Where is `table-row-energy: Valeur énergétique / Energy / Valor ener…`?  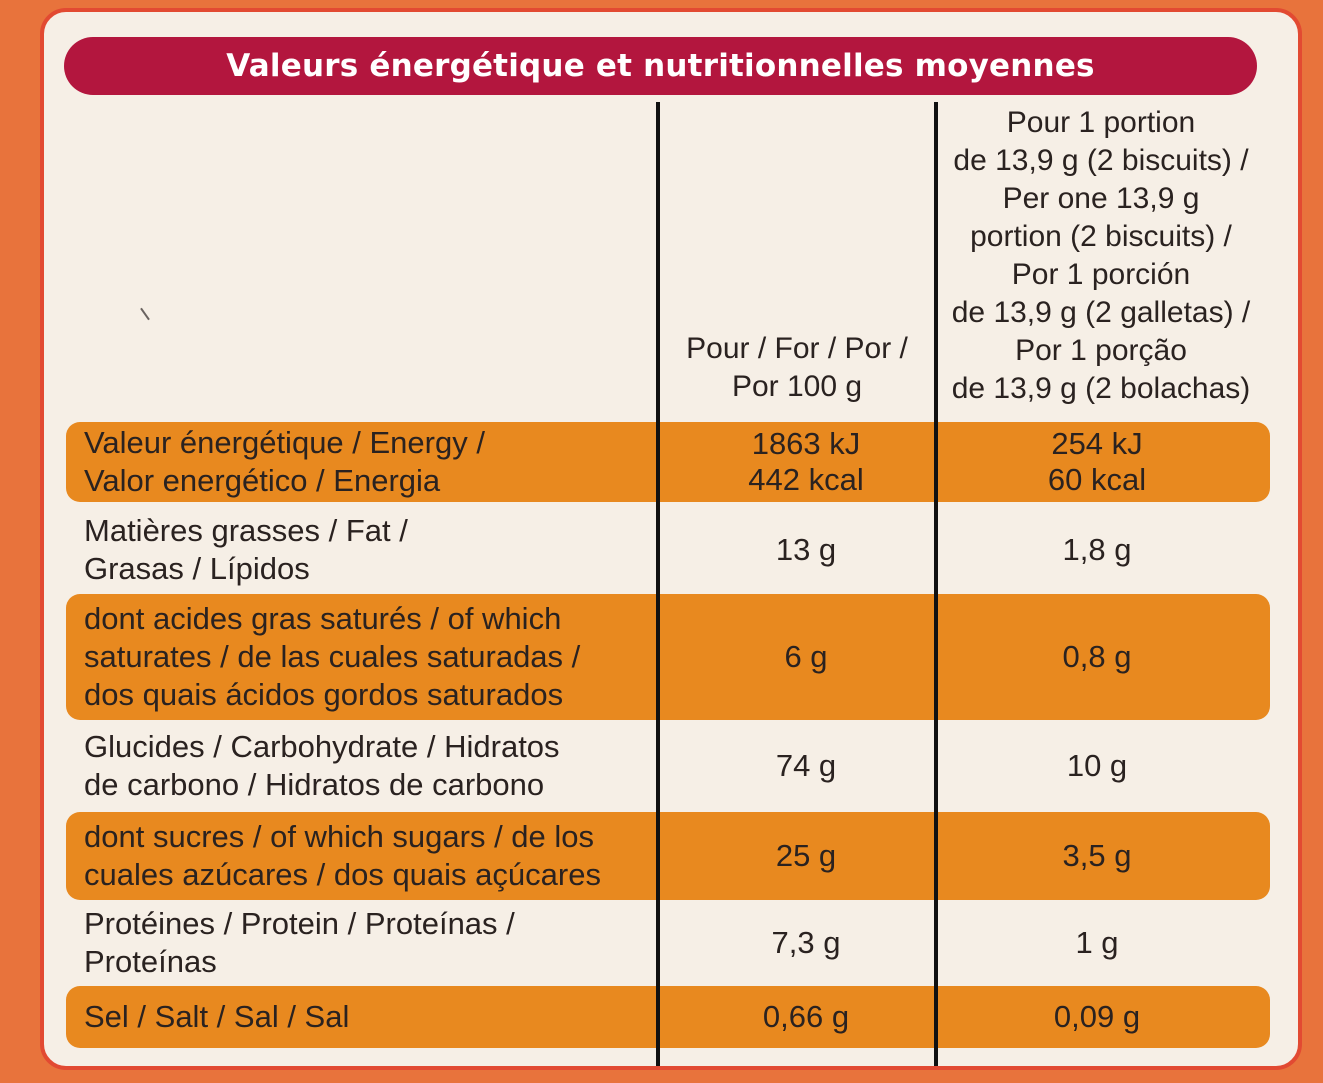 table-row-energy: Valeur énergétique / Energy / Valor ener… is located at coordinates (668, 462).